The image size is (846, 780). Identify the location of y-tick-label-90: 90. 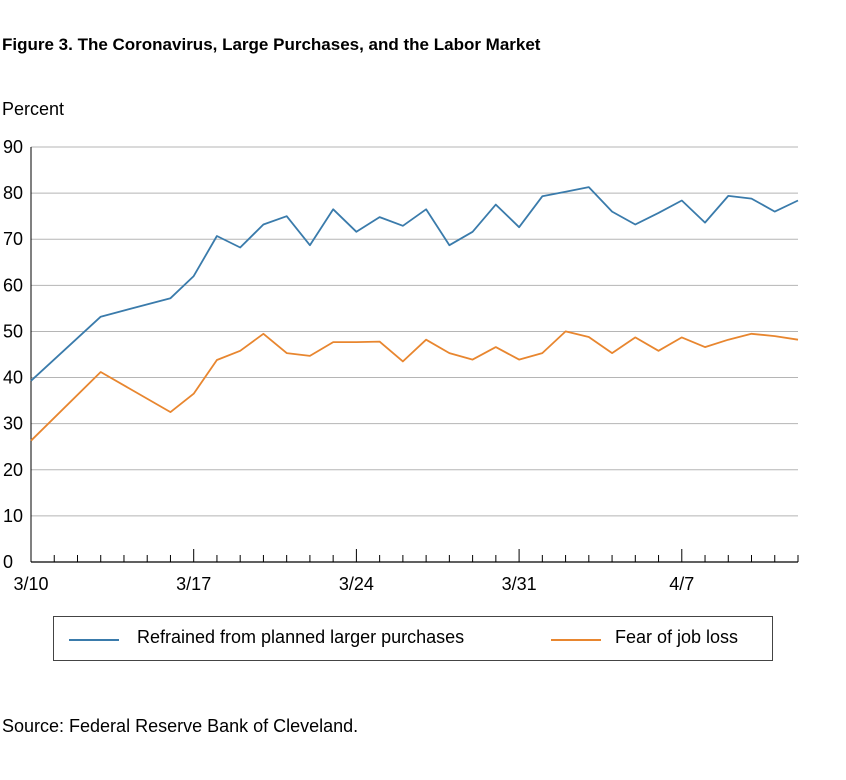
(13, 147).